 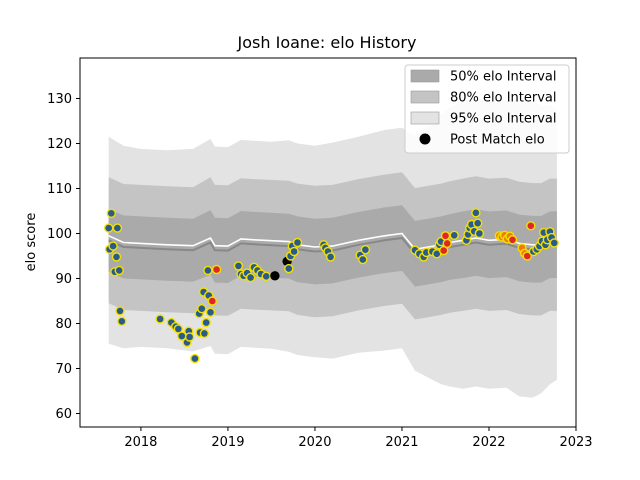 What do you see at coordinates (575, 442) in the screenshot?
I see `x-tick-label: 2023` at bounding box center [575, 442].